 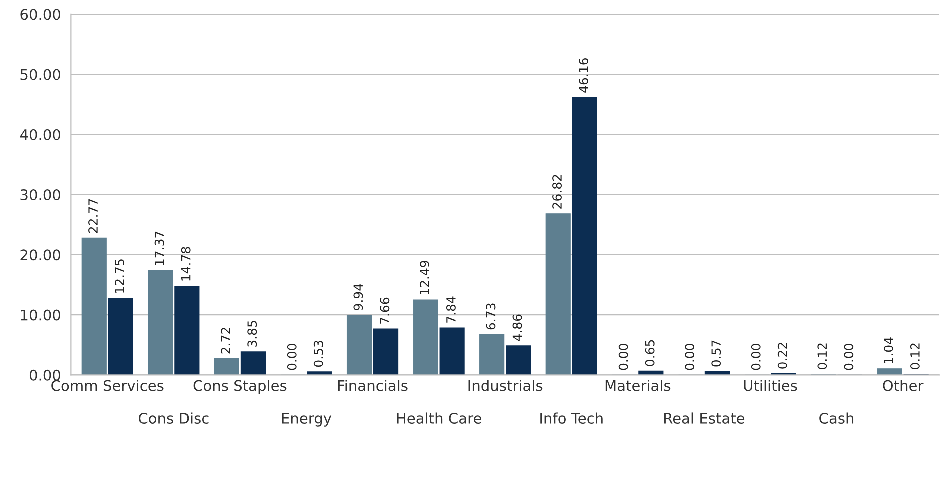 I want to click on x-tick-label: Cons Disc, so click(x=173, y=418).